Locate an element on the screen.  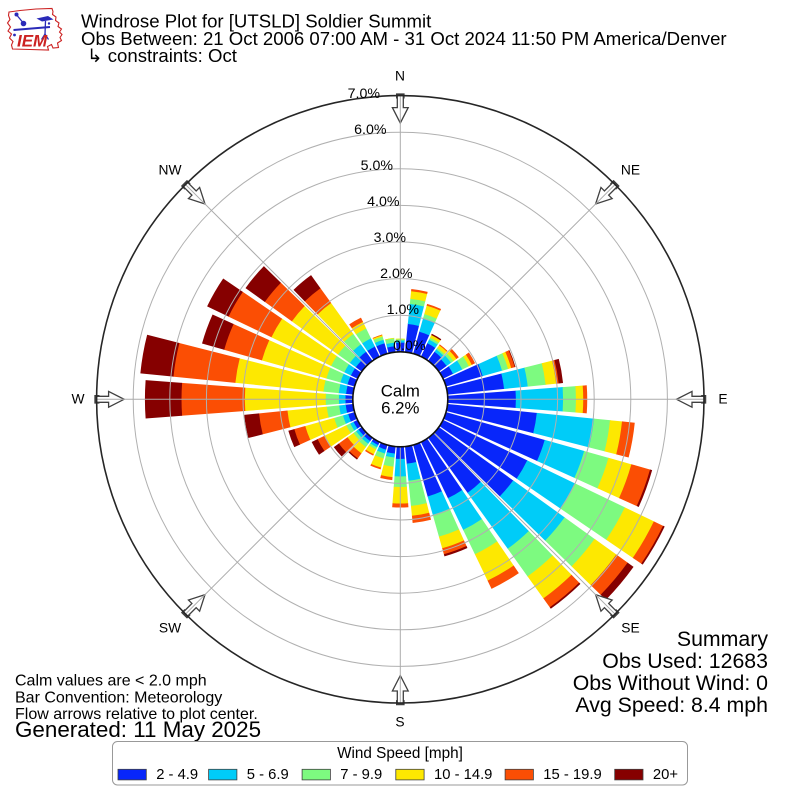
svg-text: 5.0% is located at coordinates (377, 166).